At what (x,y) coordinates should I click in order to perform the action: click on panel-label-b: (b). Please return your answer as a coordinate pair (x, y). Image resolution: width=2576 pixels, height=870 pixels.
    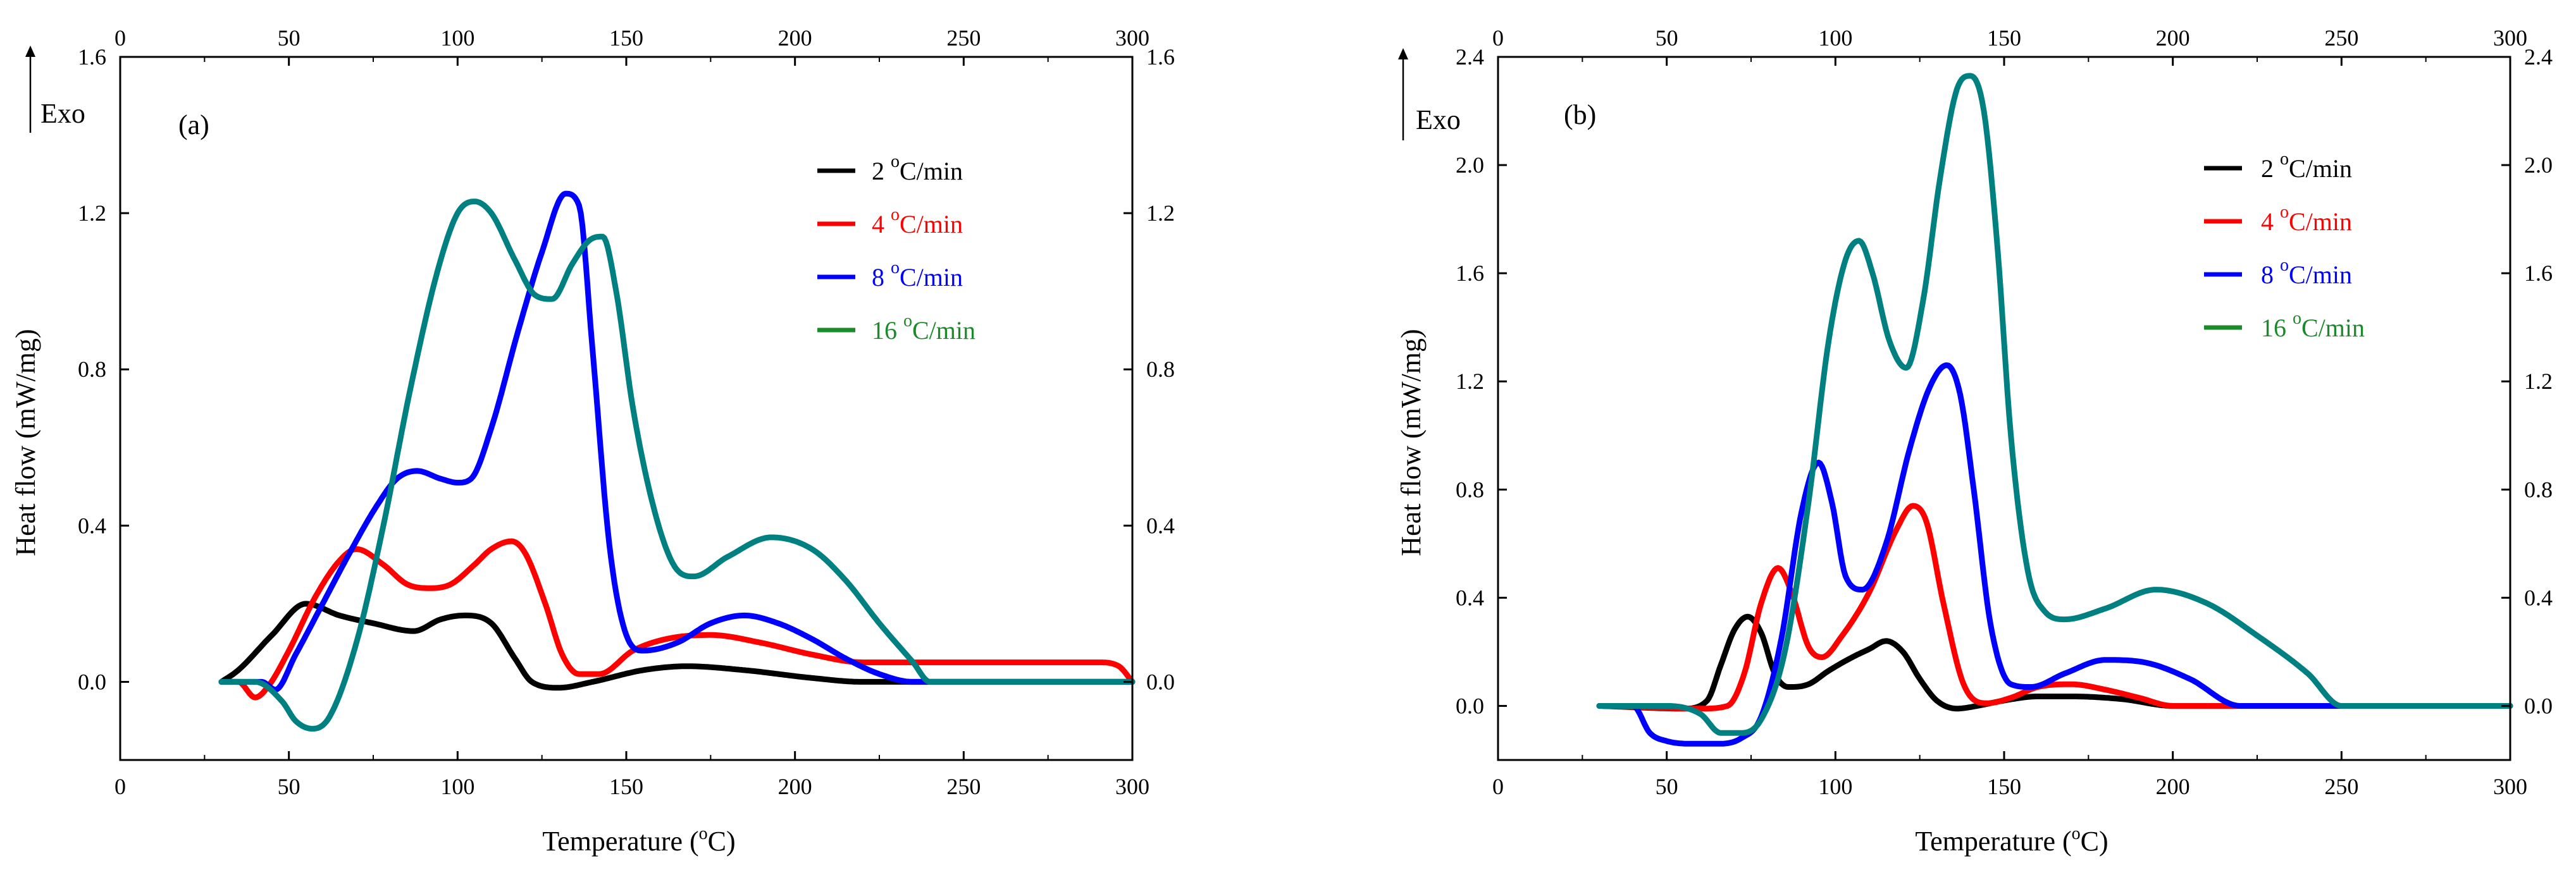
    Looking at the image, I should click on (1580, 114).